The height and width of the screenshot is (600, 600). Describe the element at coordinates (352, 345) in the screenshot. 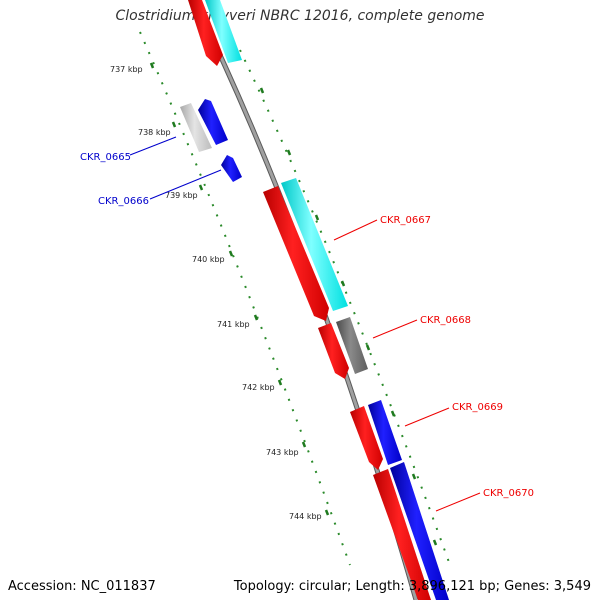

I see `gene-box-ckr-0668-cog` at that location.